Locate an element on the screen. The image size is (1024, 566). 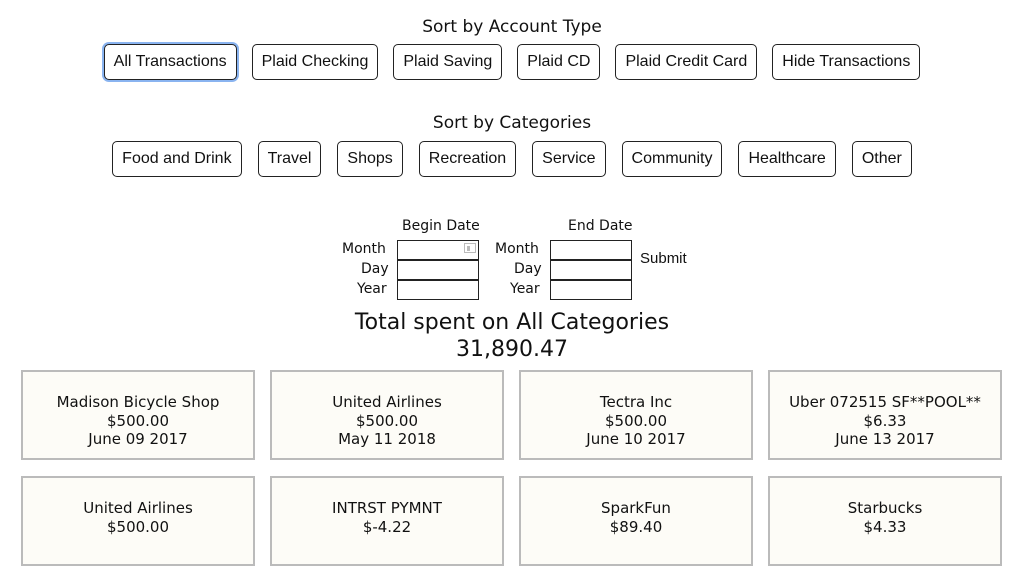
transaction-card: Madison Bicycle Shop $500.00 June 09 2017 is located at coordinates (138, 415).